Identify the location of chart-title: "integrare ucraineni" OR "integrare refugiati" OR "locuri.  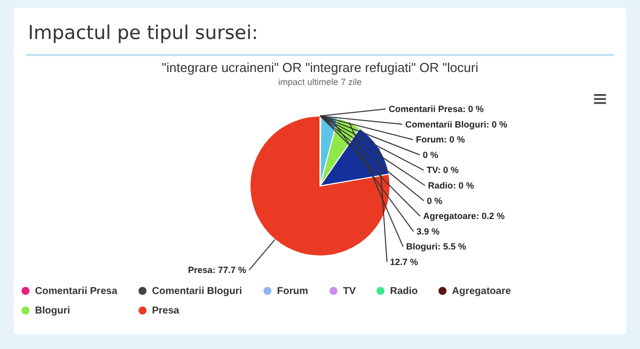
(320, 67).